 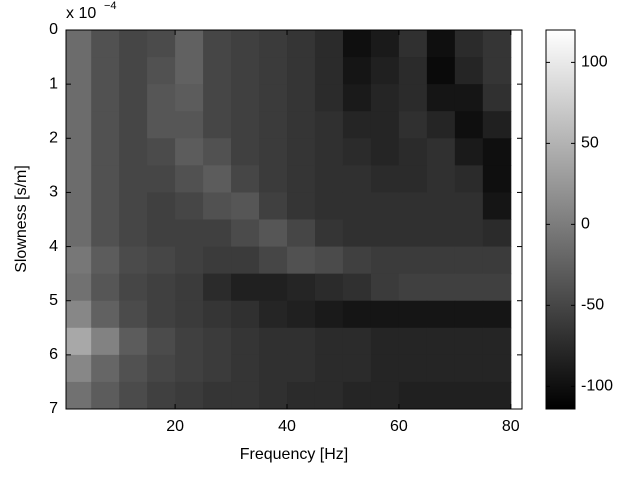 I want to click on y-tick-label: 4, so click(x=53, y=246).